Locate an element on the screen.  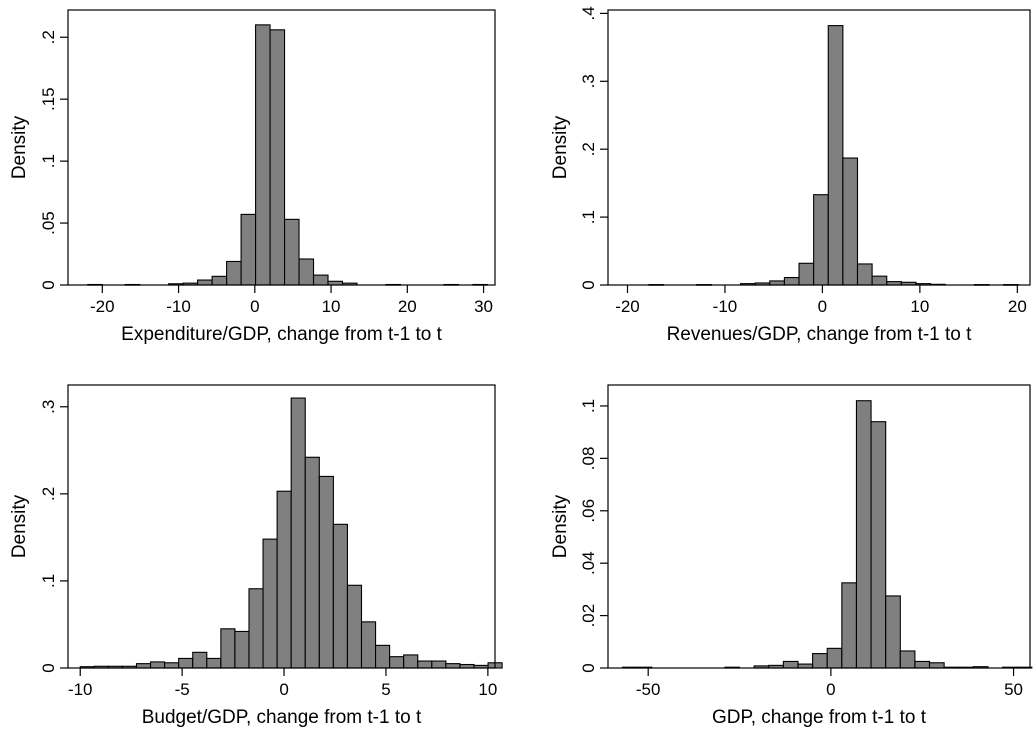
gdp-xtick-label-2: 50 is located at coordinates (1013, 689).